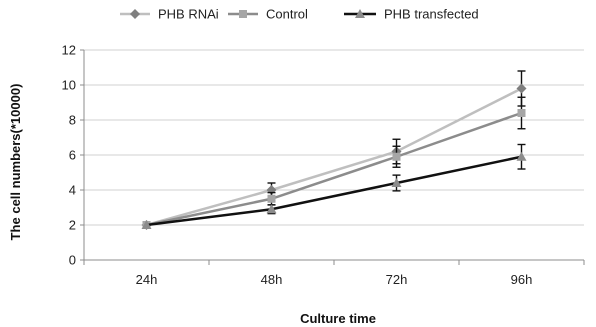 The width and height of the screenshot is (596, 327). What do you see at coordinates (72, 120) in the screenshot?
I see `y-tick-label: 8` at bounding box center [72, 120].